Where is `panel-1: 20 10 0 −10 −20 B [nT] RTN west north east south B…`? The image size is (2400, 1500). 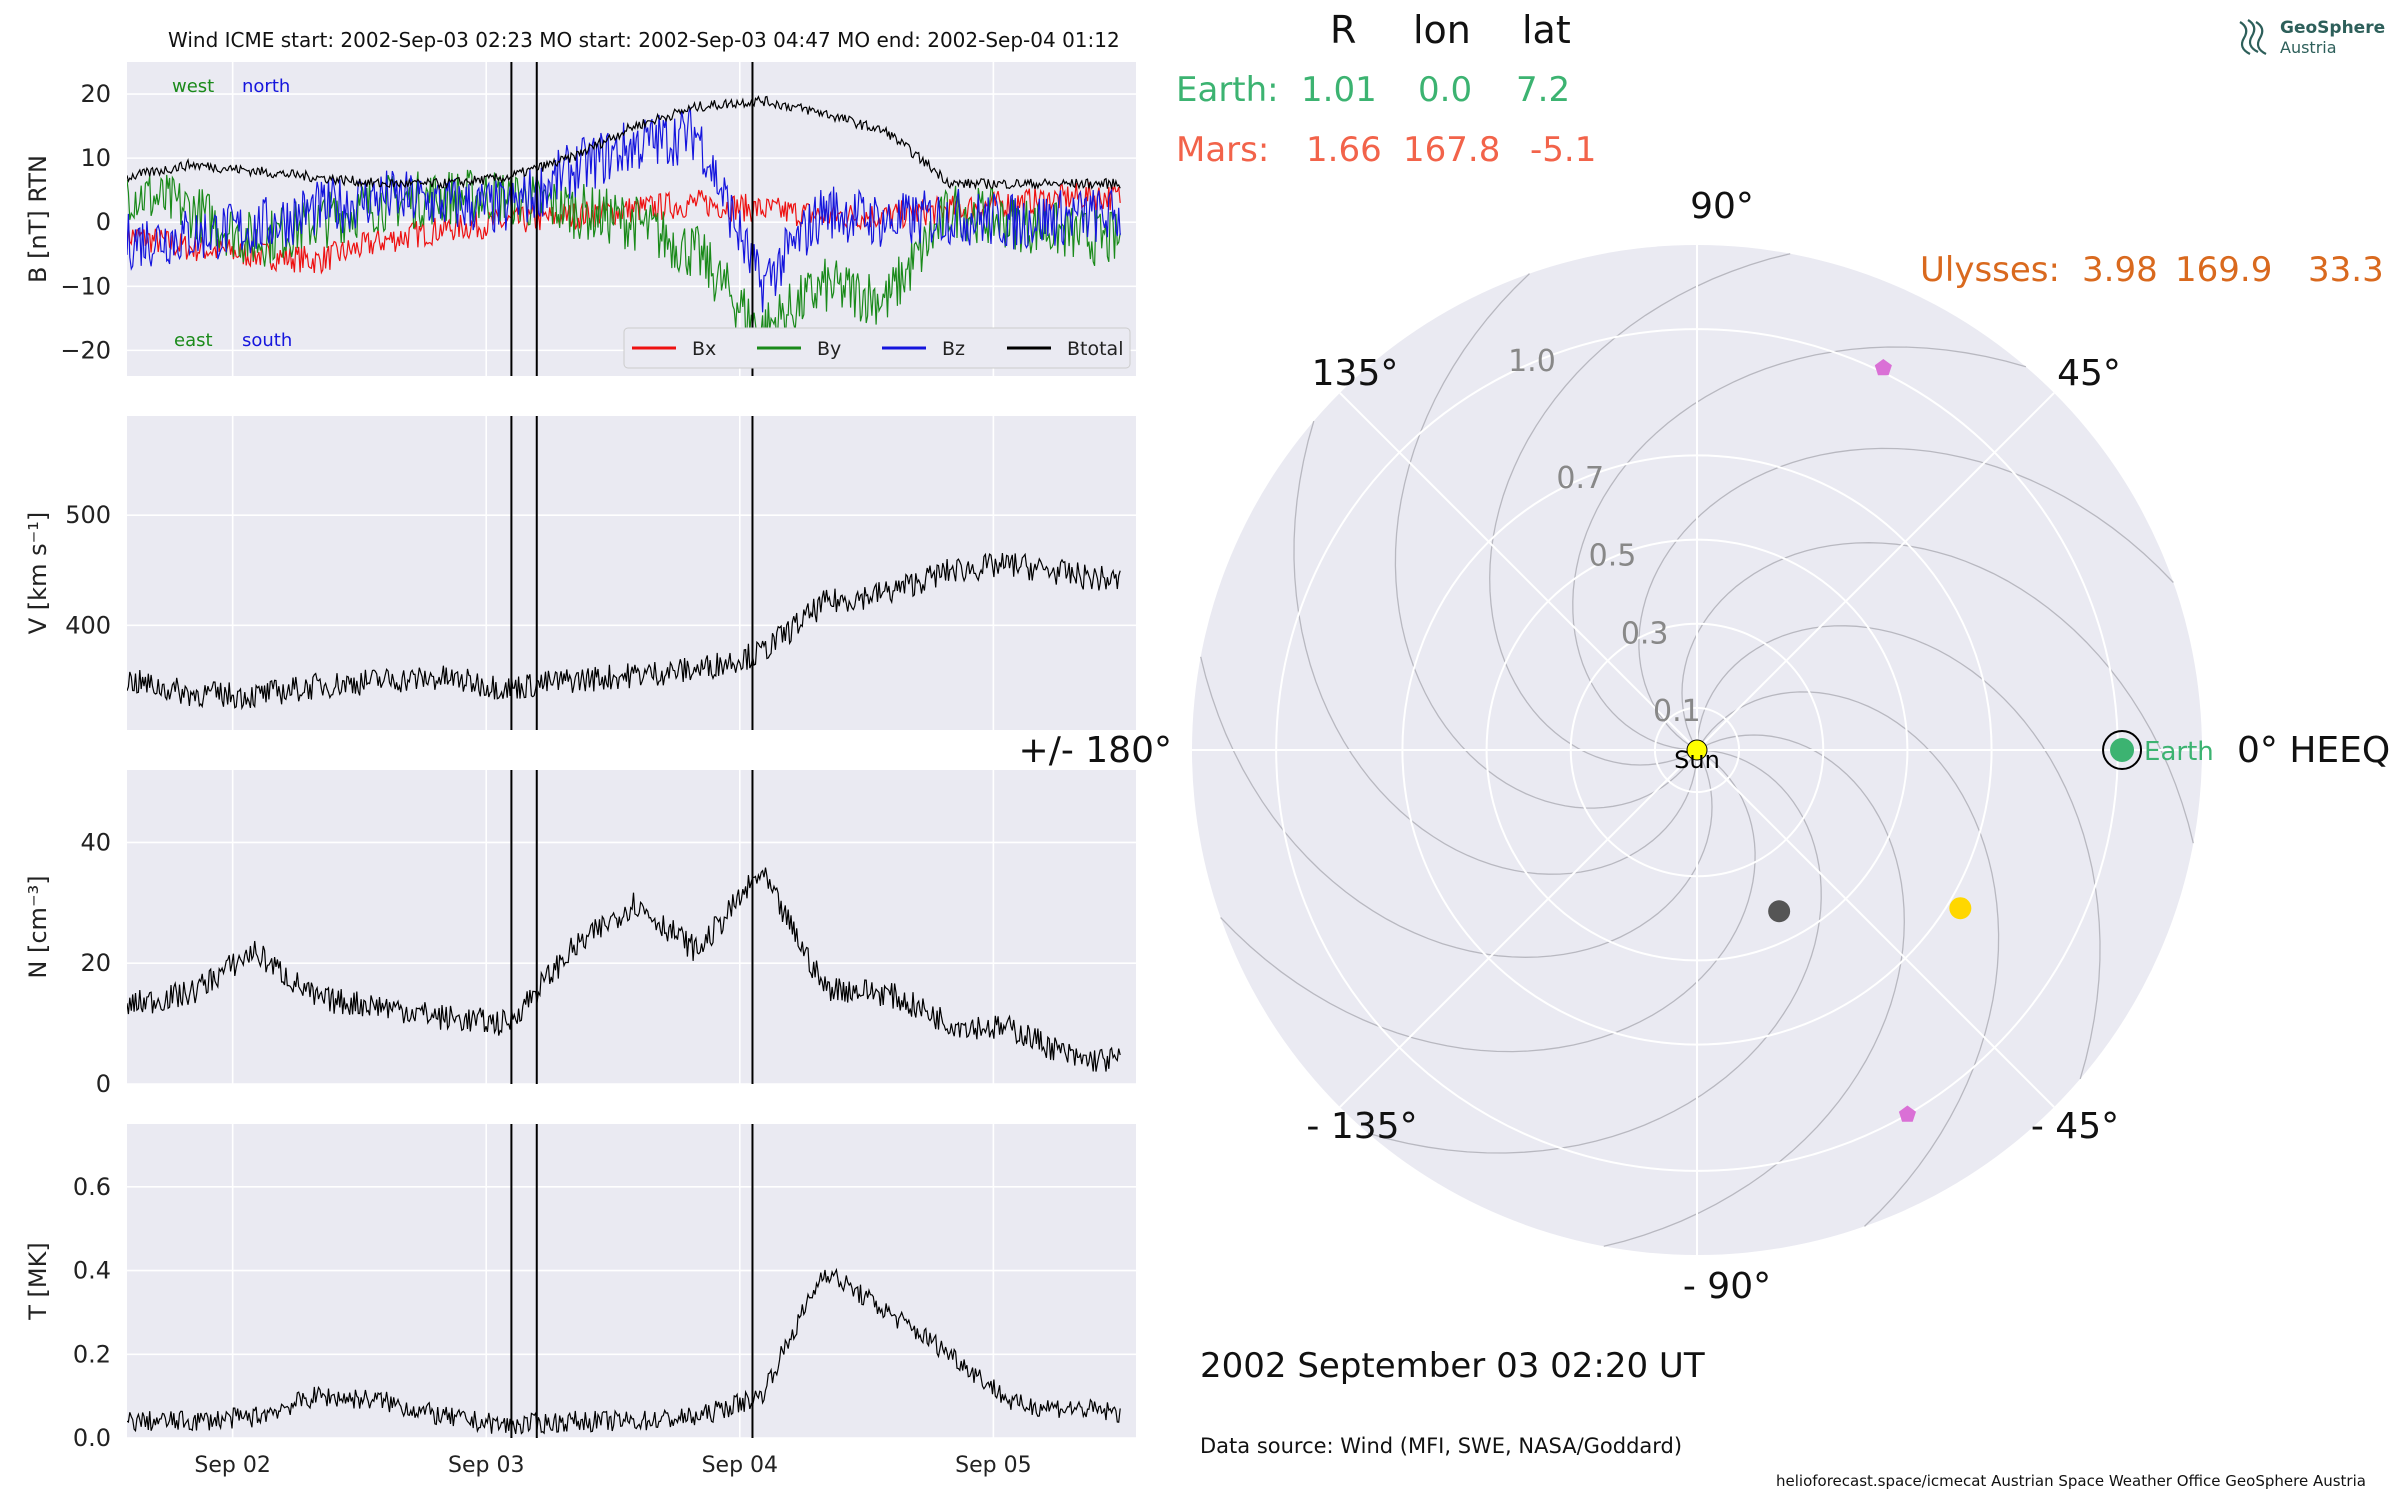
panel-1: 20 10 0 −10 −20 B [nT] RTN west north east south B… is located at coordinates (580, 219).